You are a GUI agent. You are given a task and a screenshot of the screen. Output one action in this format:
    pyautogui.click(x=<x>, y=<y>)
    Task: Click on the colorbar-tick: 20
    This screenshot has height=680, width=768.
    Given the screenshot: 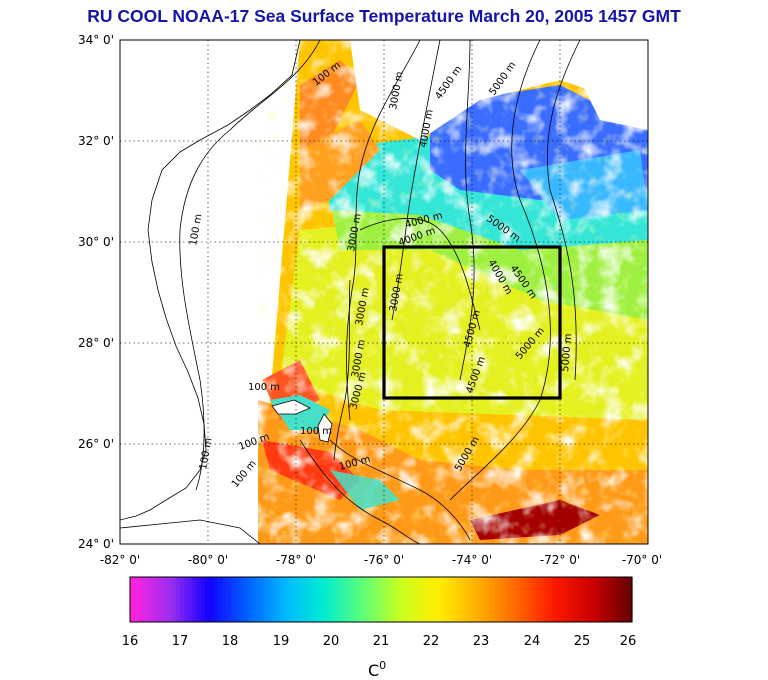 What is the action you would take?
    pyautogui.click(x=331, y=641)
    